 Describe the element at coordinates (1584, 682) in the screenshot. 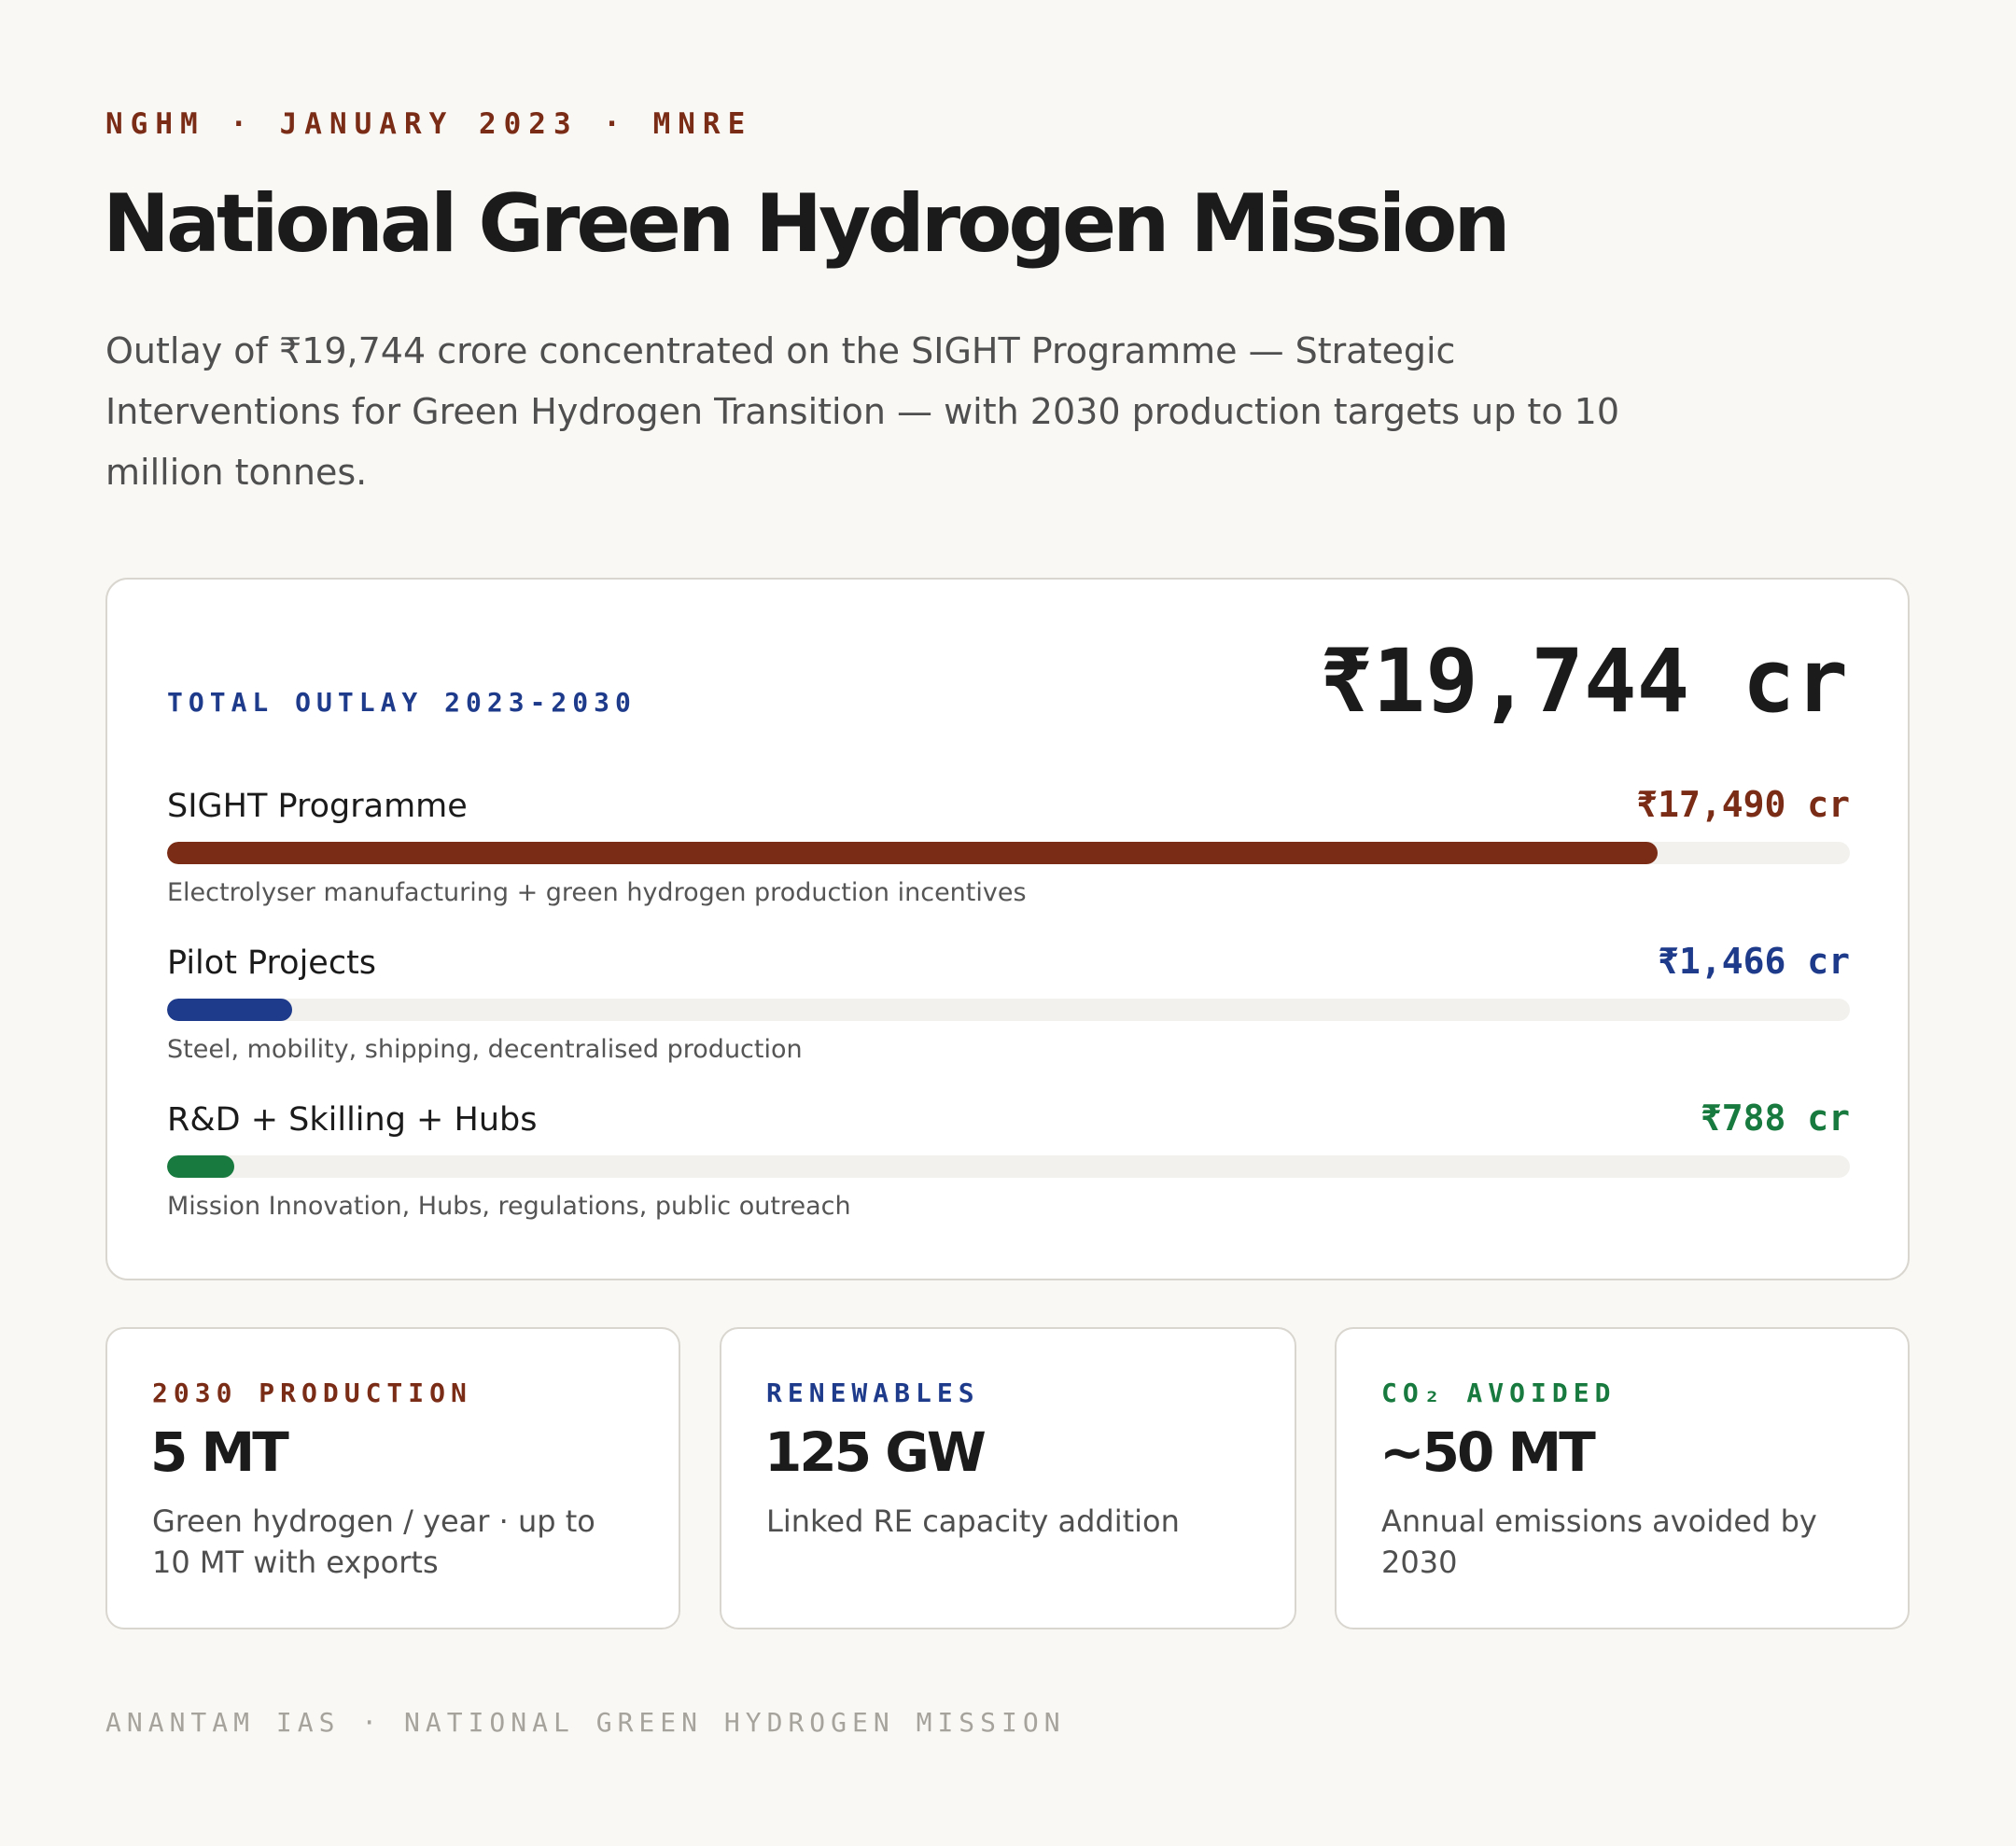

I see `total-outlay-value: ₹19,744 cr` at that location.